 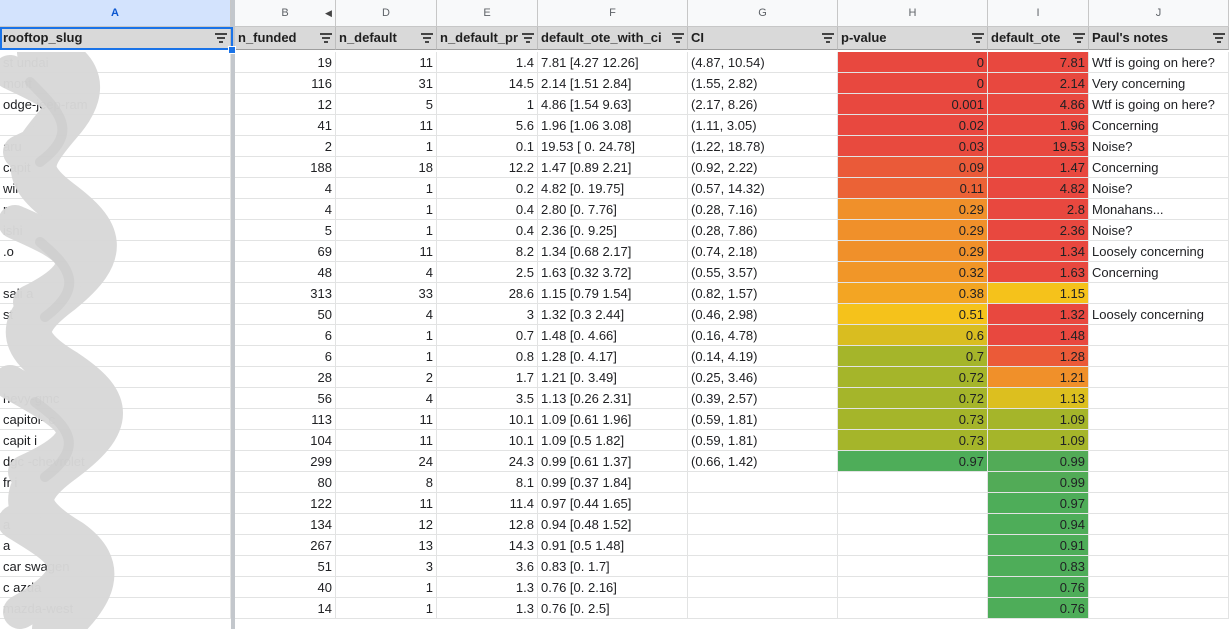 I want to click on cell-n-funded: 4, so click(x=285, y=209).